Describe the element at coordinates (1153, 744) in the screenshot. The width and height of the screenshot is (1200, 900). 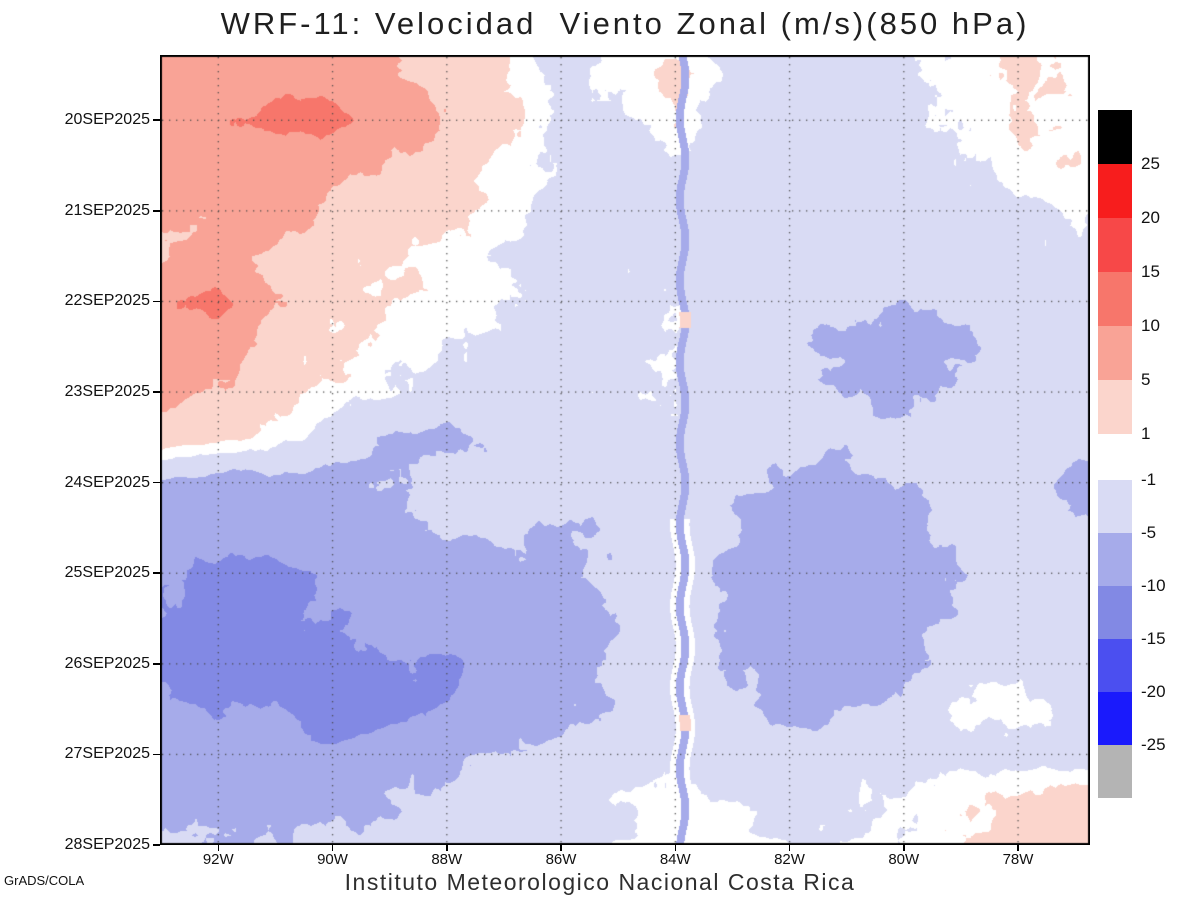
I see `colorbar-label: -25` at that location.